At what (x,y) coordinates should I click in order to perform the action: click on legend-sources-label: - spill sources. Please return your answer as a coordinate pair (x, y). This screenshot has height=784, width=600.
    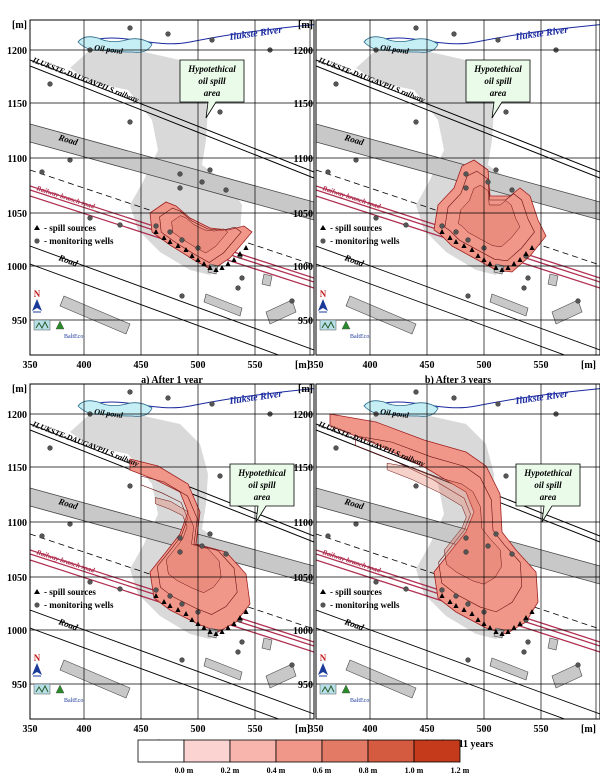
    Looking at the image, I should click on (356, 592).